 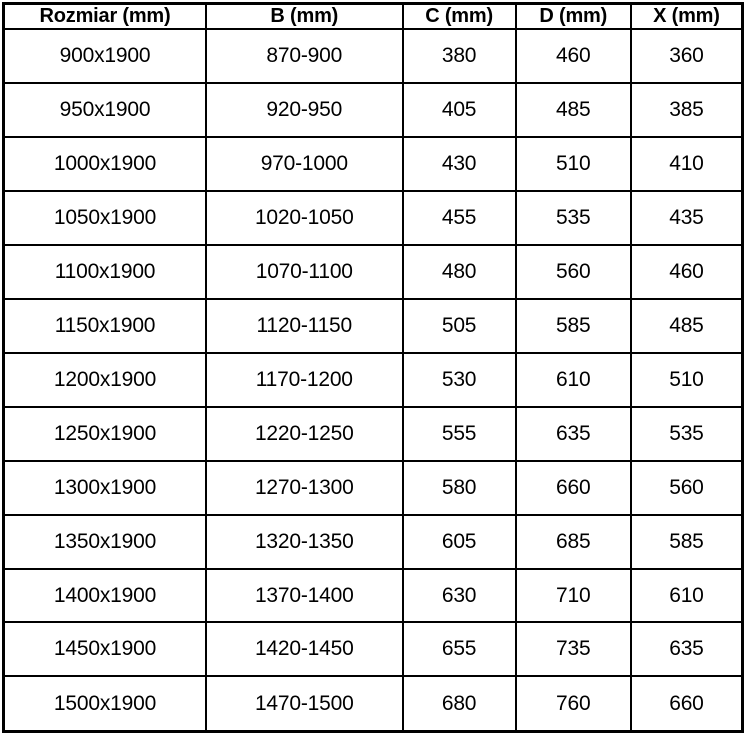 What do you see at coordinates (304, 433) in the screenshot?
I see `cell-b: 1220-1250` at bounding box center [304, 433].